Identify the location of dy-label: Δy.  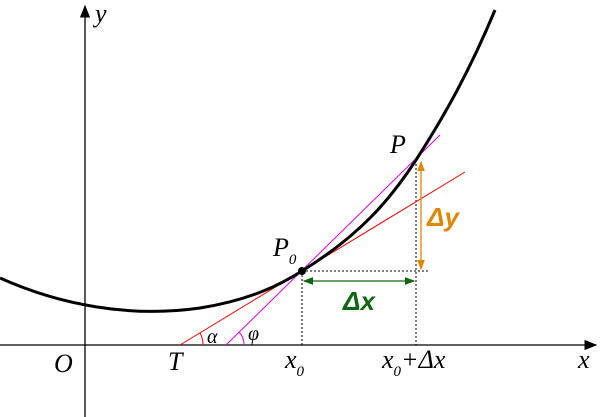
(443, 217).